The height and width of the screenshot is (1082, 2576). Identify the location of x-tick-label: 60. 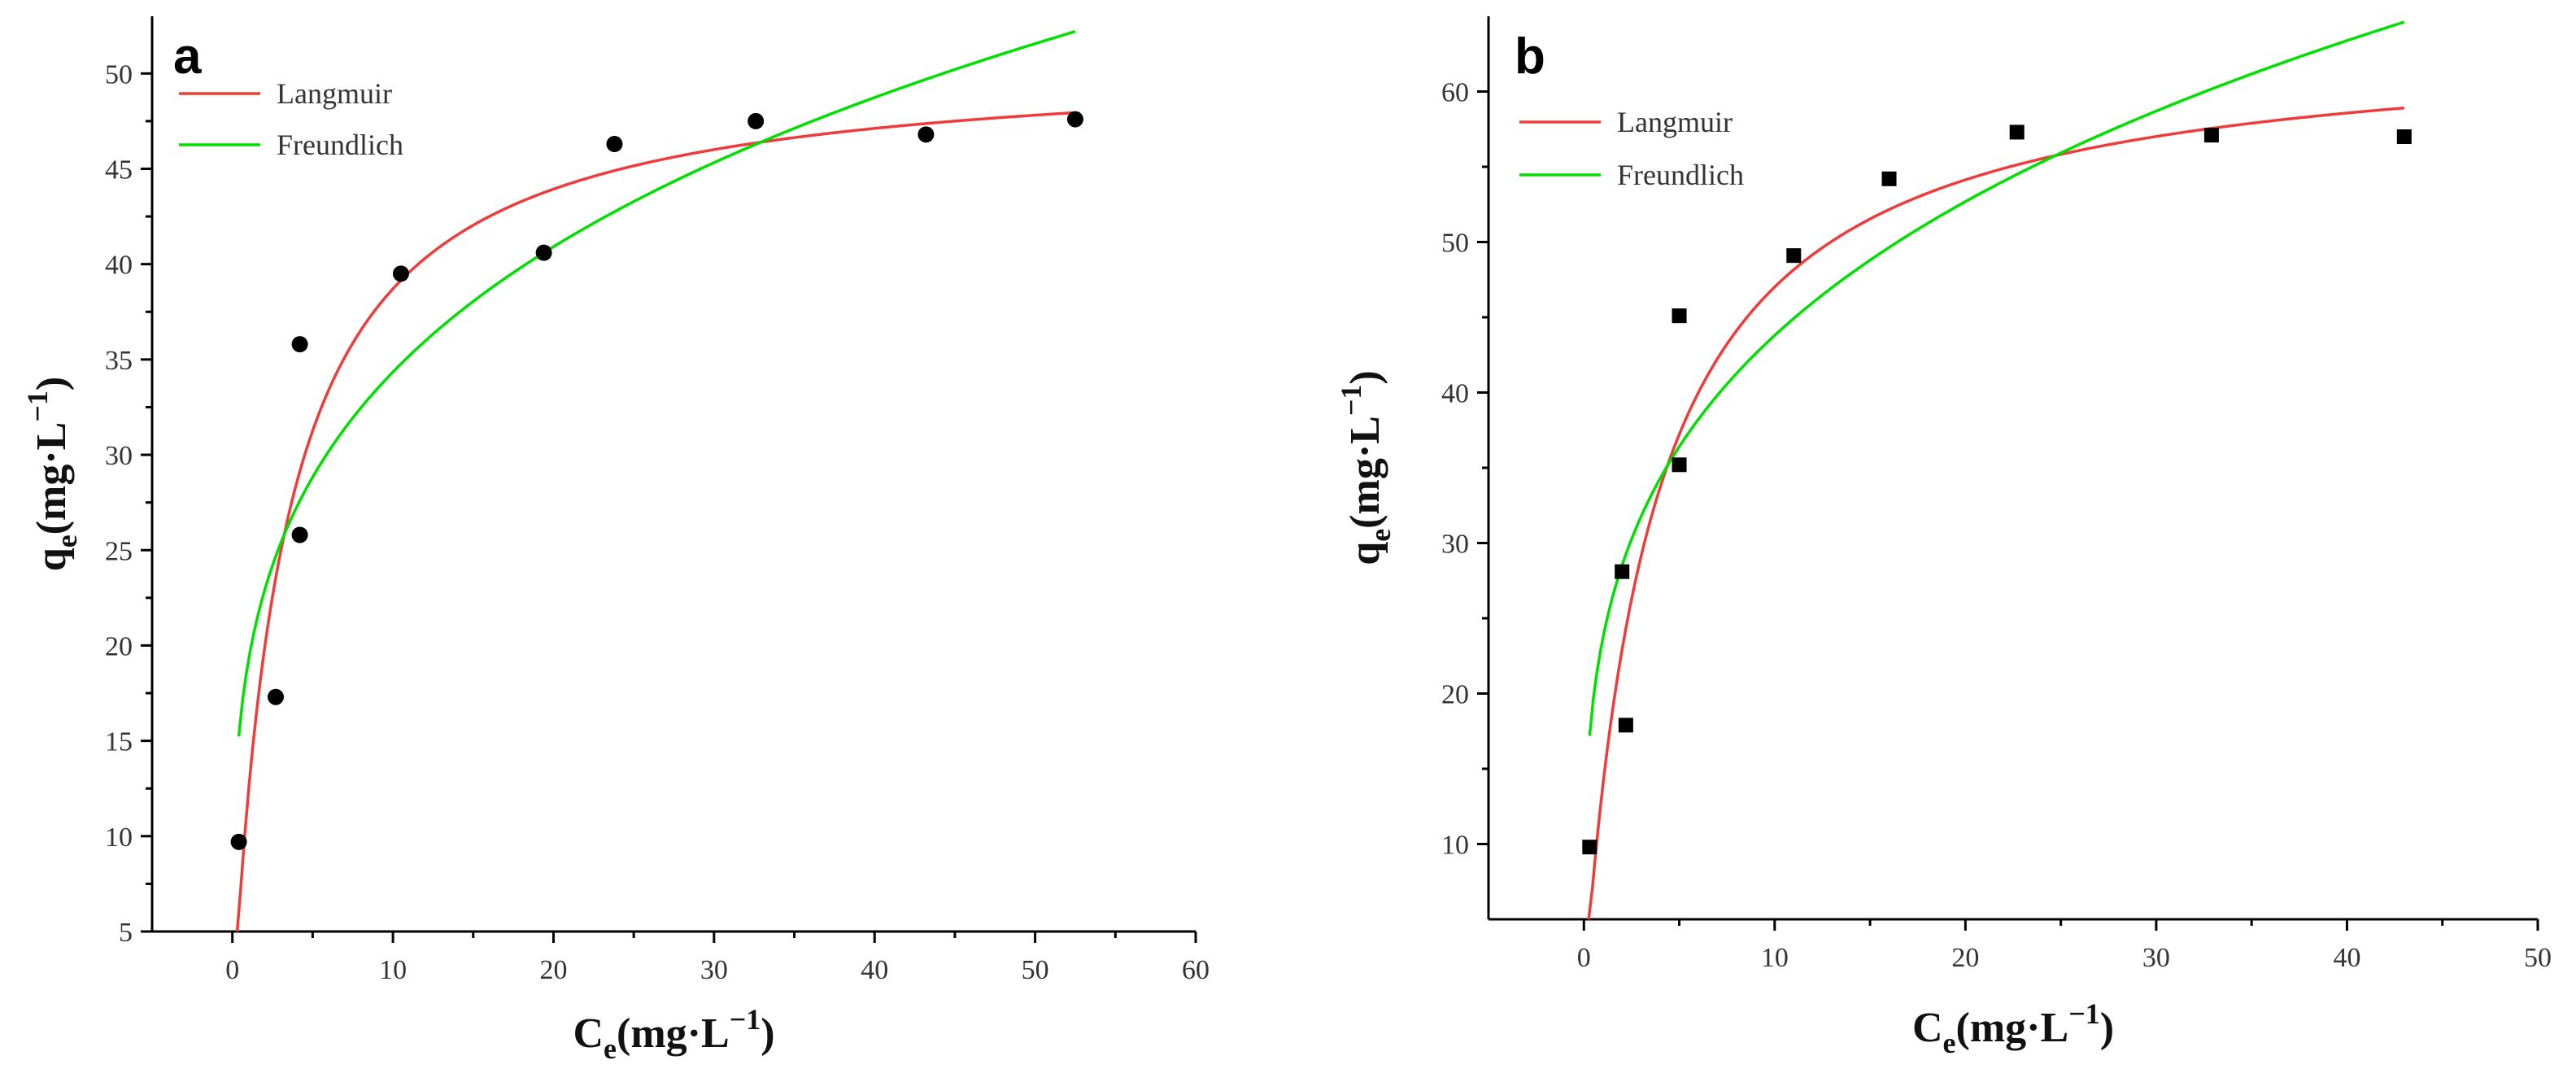
(1196, 970).